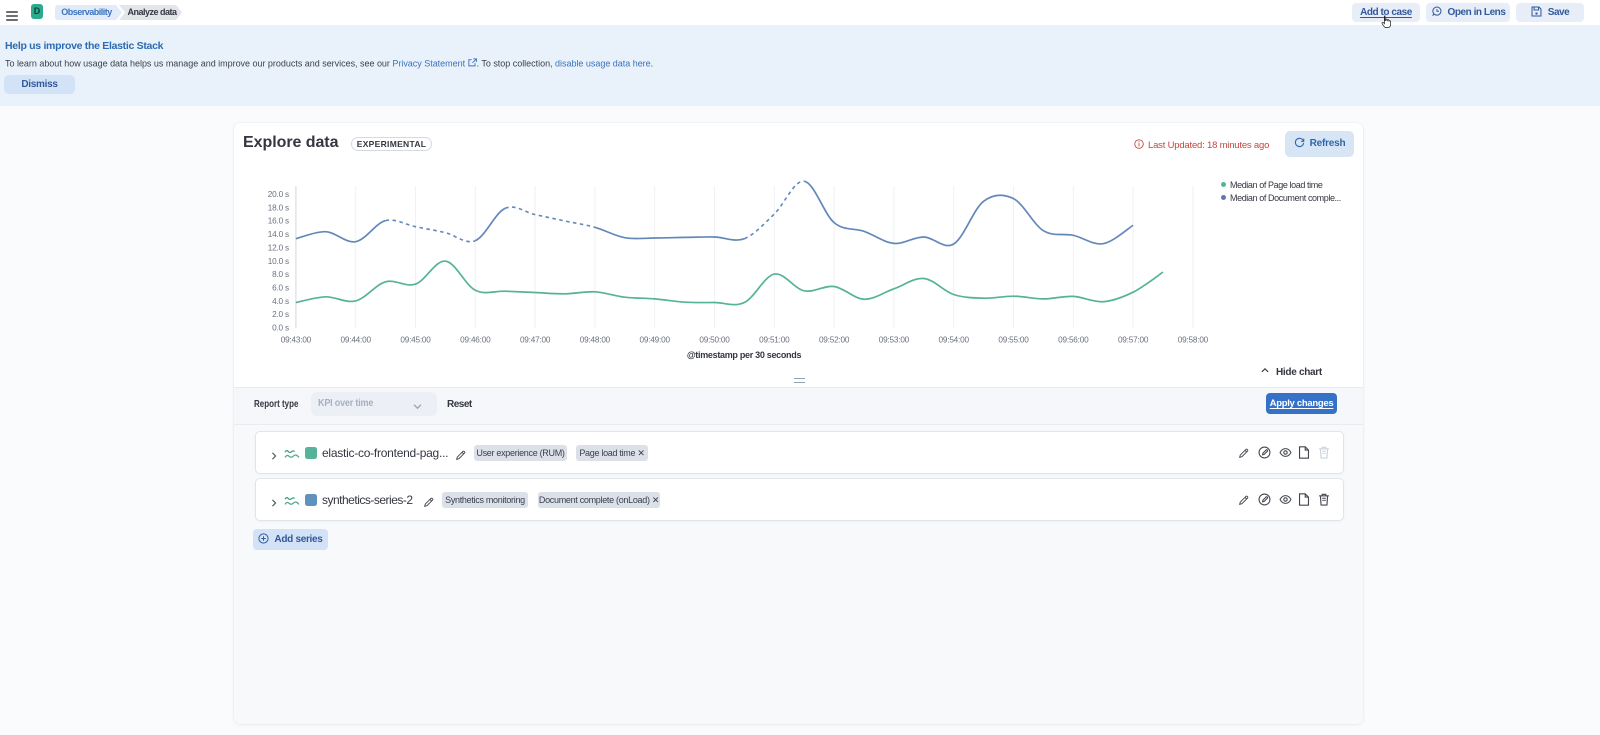 The width and height of the screenshot is (1600, 735). Describe the element at coordinates (894, 340) in the screenshot. I see `svg-text: 09:53:00` at that location.